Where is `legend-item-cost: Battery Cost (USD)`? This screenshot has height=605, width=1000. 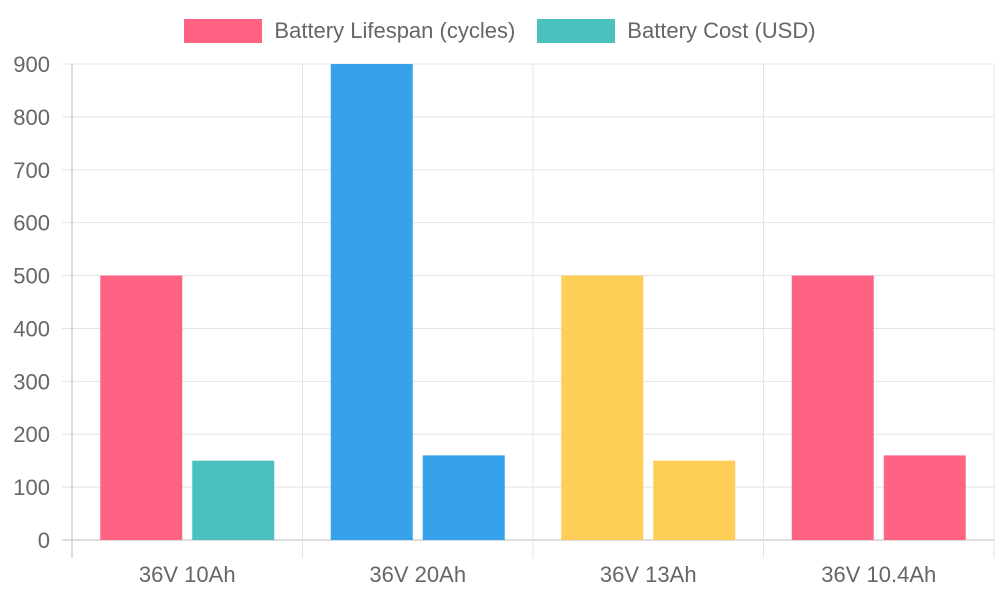
legend-item-cost: Battery Cost (USD) is located at coordinates (676, 31).